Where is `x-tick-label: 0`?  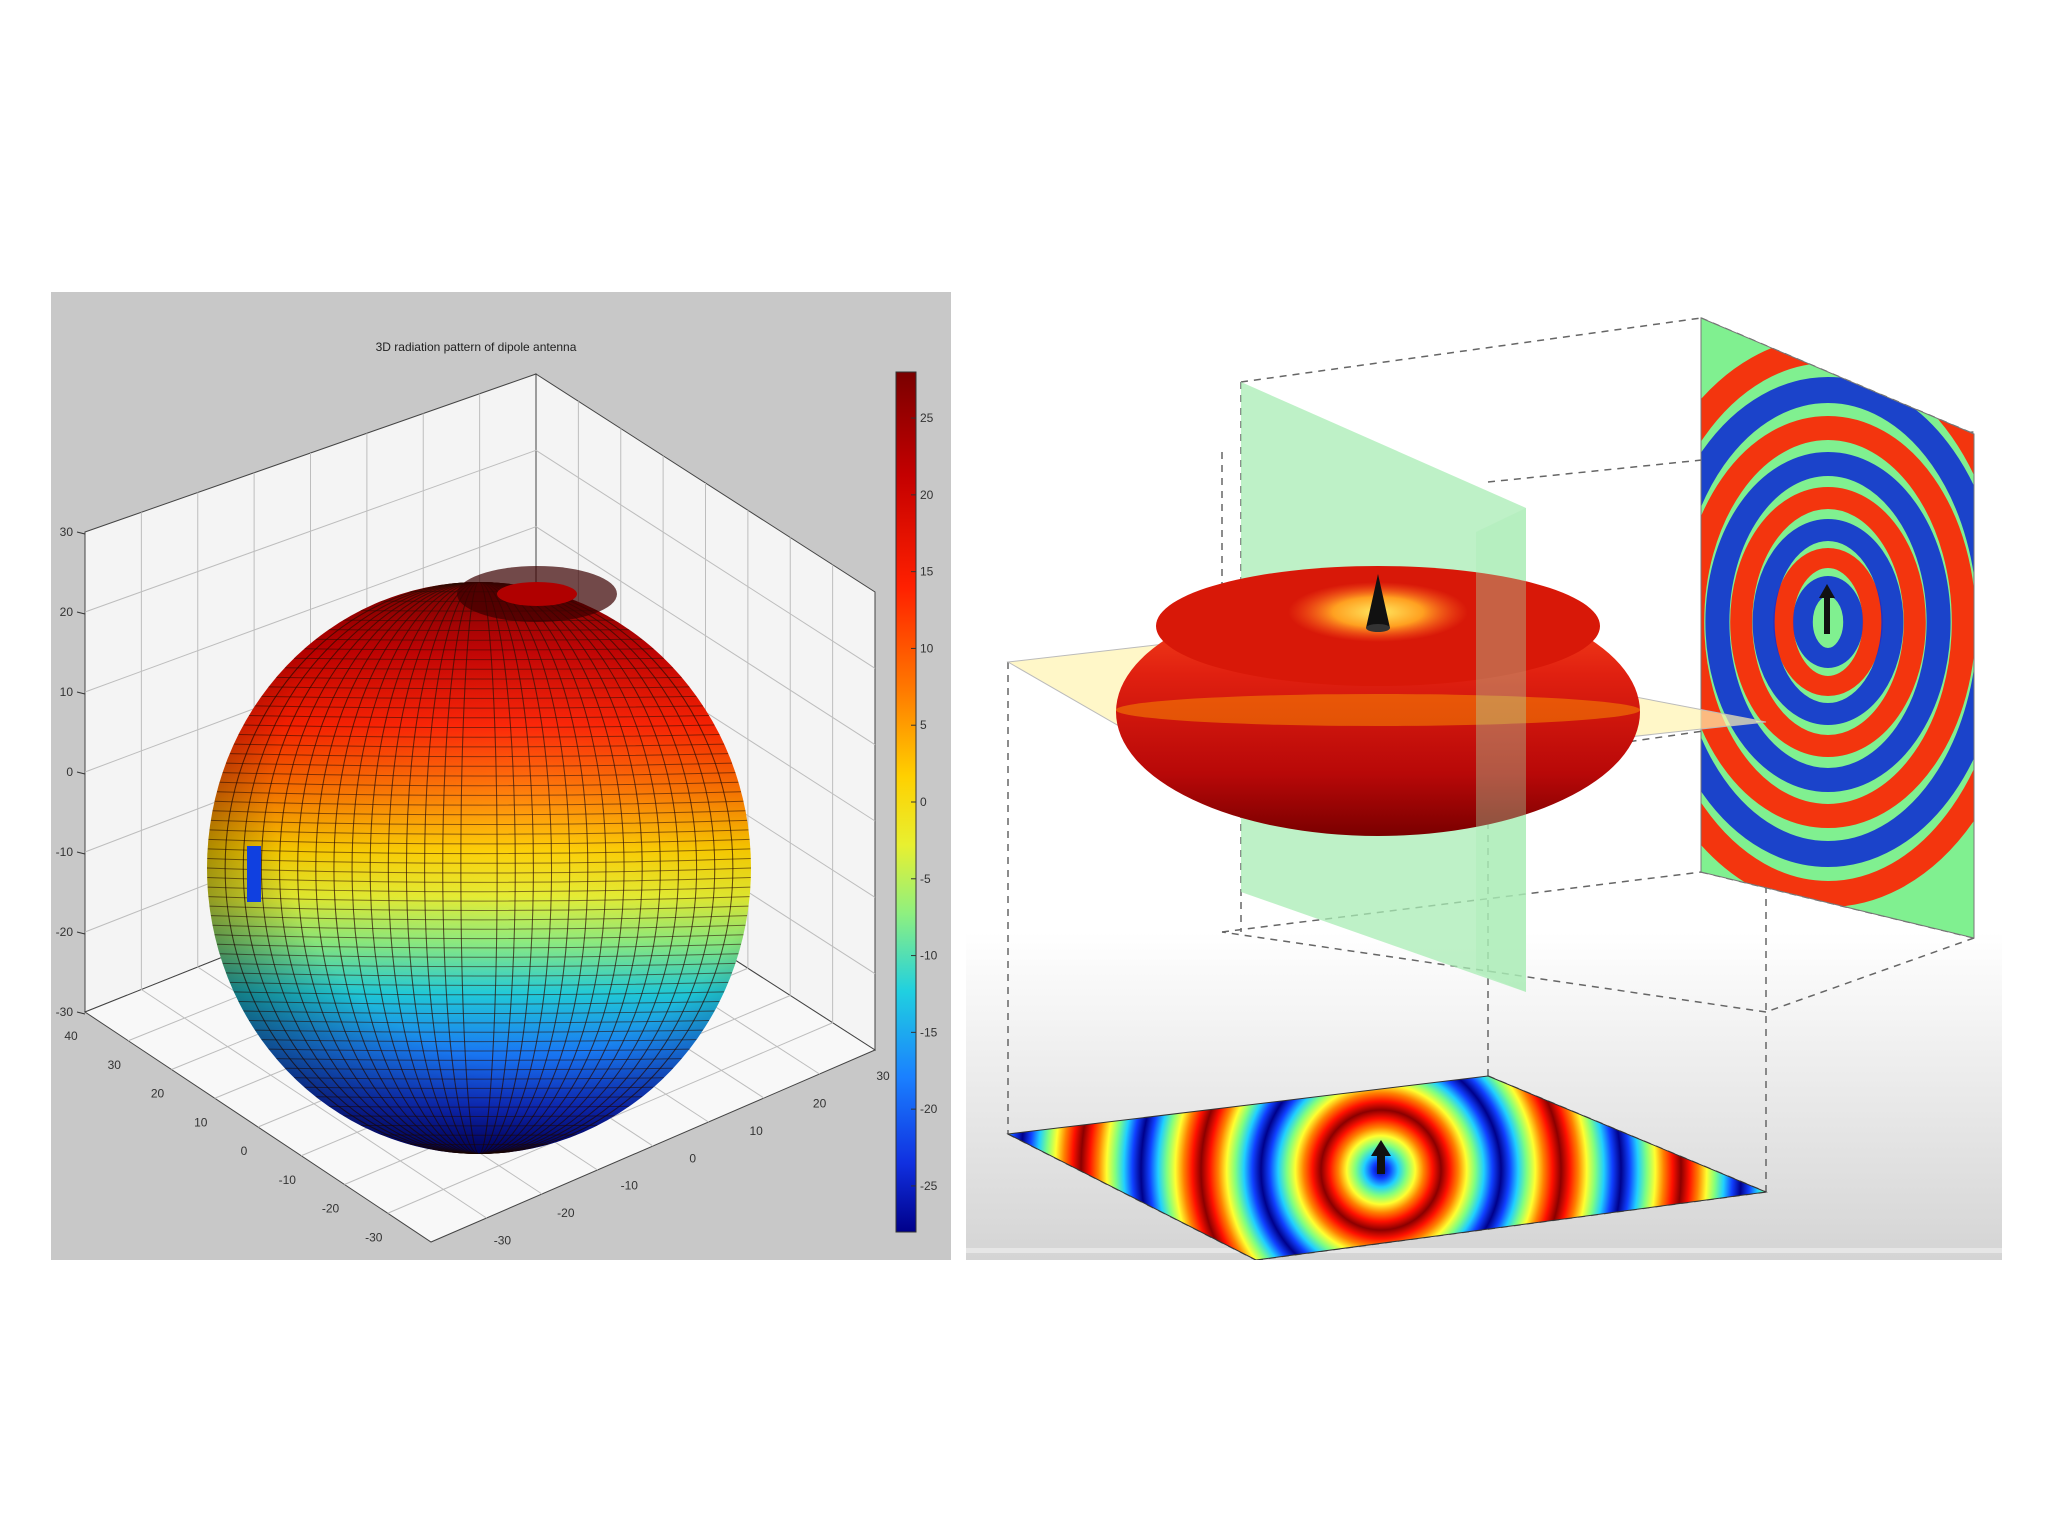
x-tick-label: 0 is located at coordinates (692, 1158).